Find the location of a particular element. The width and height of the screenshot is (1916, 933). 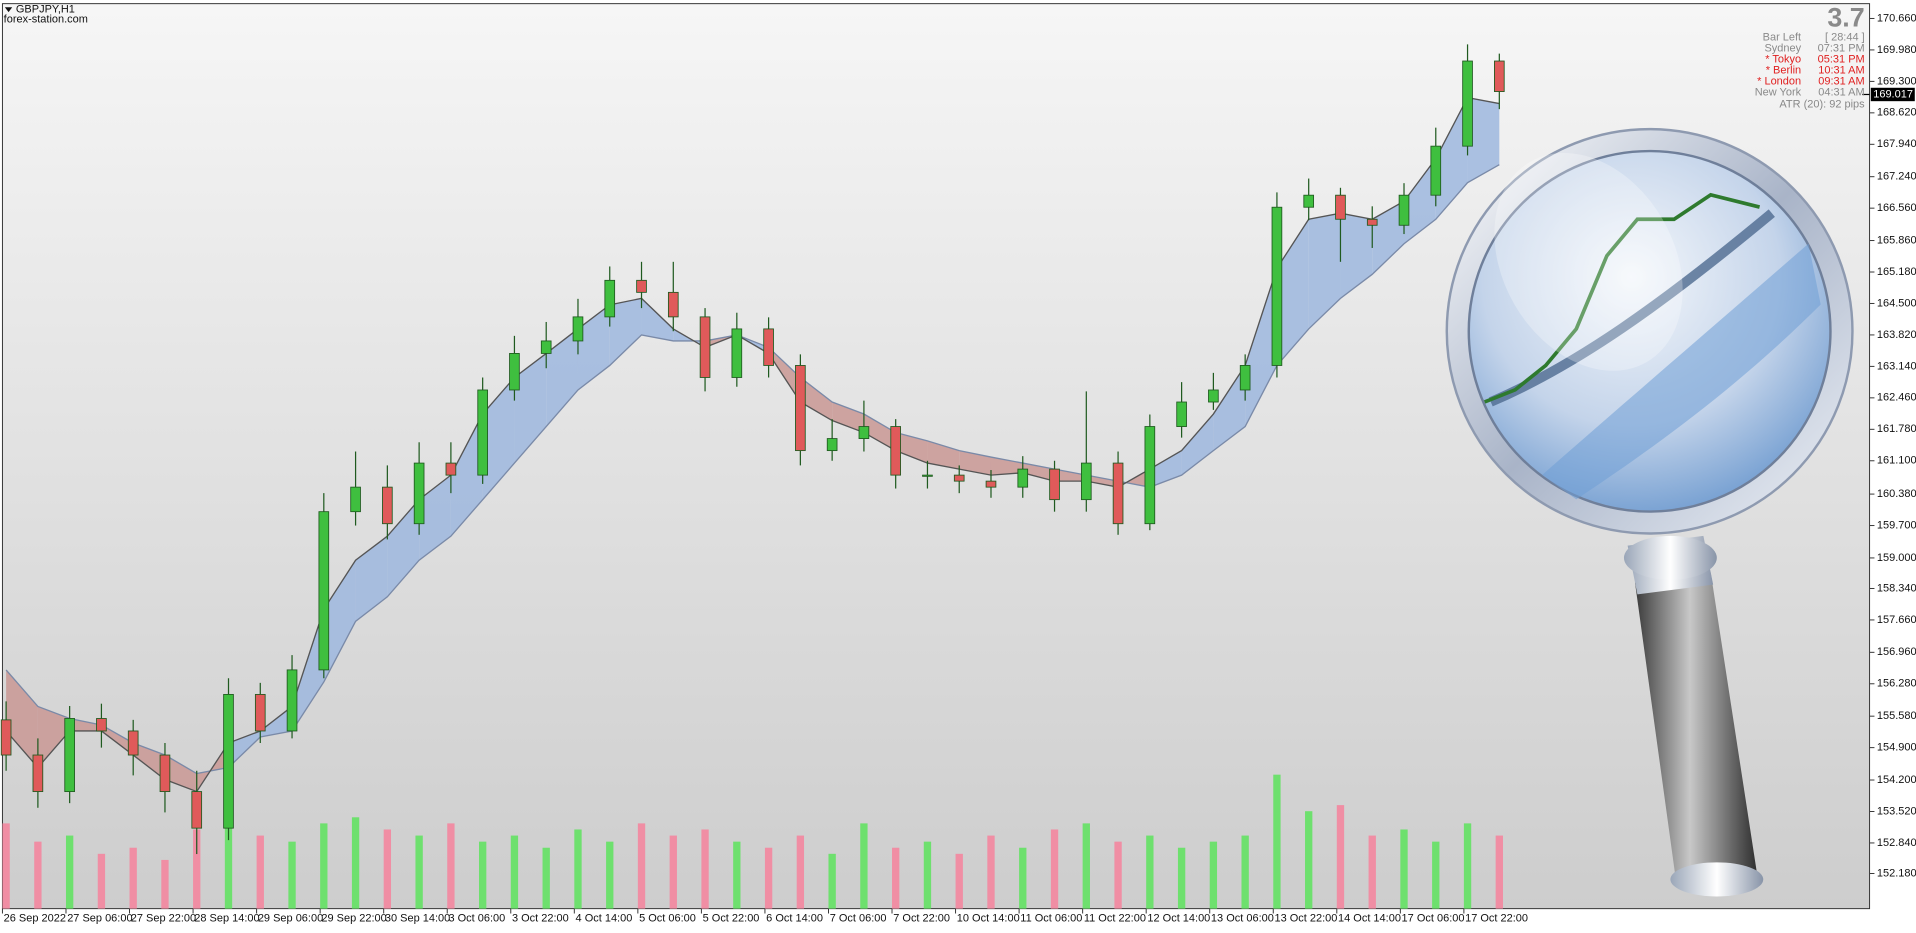

symbol: GBPJPY,H1 is located at coordinates (45, 10).